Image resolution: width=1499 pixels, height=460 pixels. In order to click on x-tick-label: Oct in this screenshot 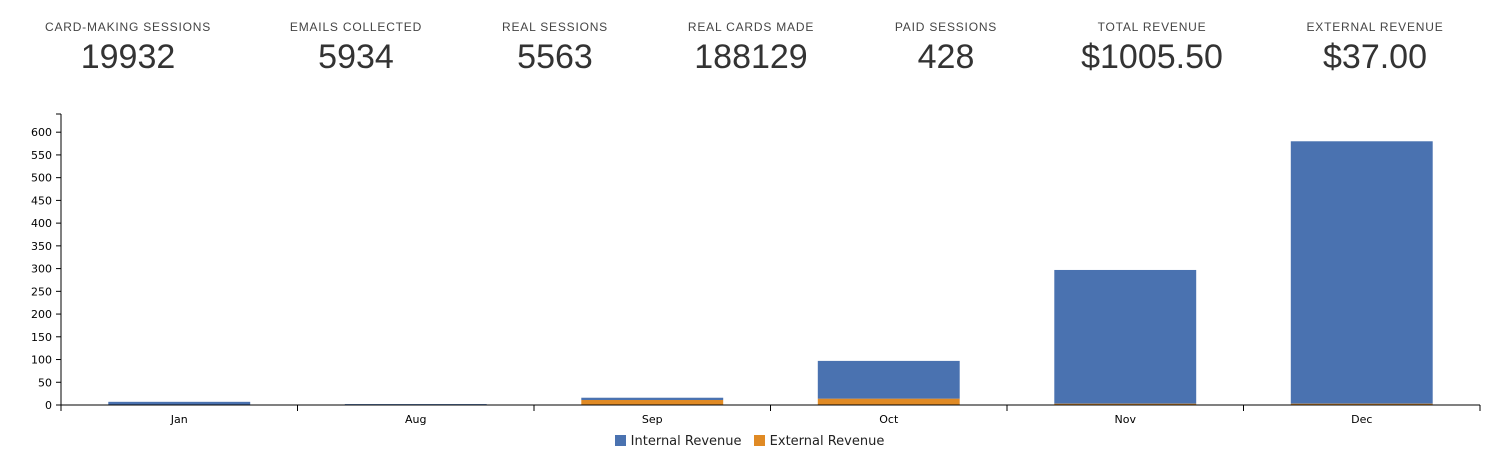, I will do `click(889, 419)`.